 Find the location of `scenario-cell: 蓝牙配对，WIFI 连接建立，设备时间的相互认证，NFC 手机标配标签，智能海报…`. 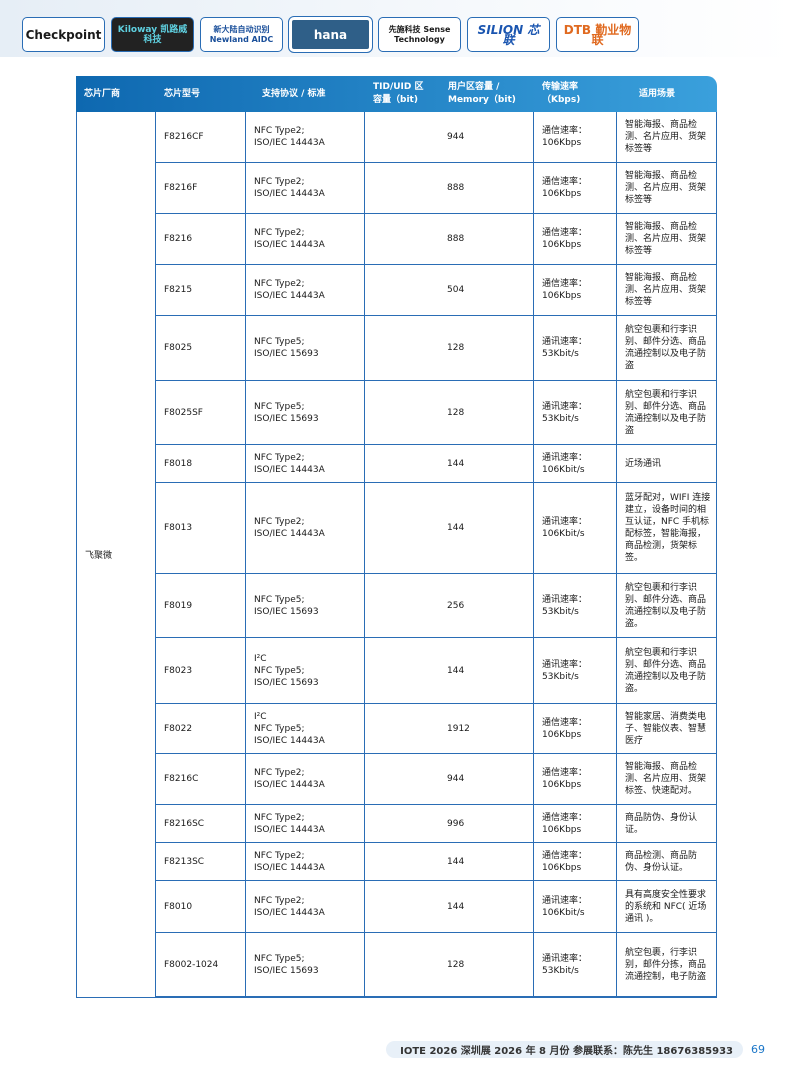

scenario-cell: 蓝牙配对，WIFI 连接建立，设备时间的相互认证，NFC 手机标配标签，智能海报… is located at coordinates (667, 528).